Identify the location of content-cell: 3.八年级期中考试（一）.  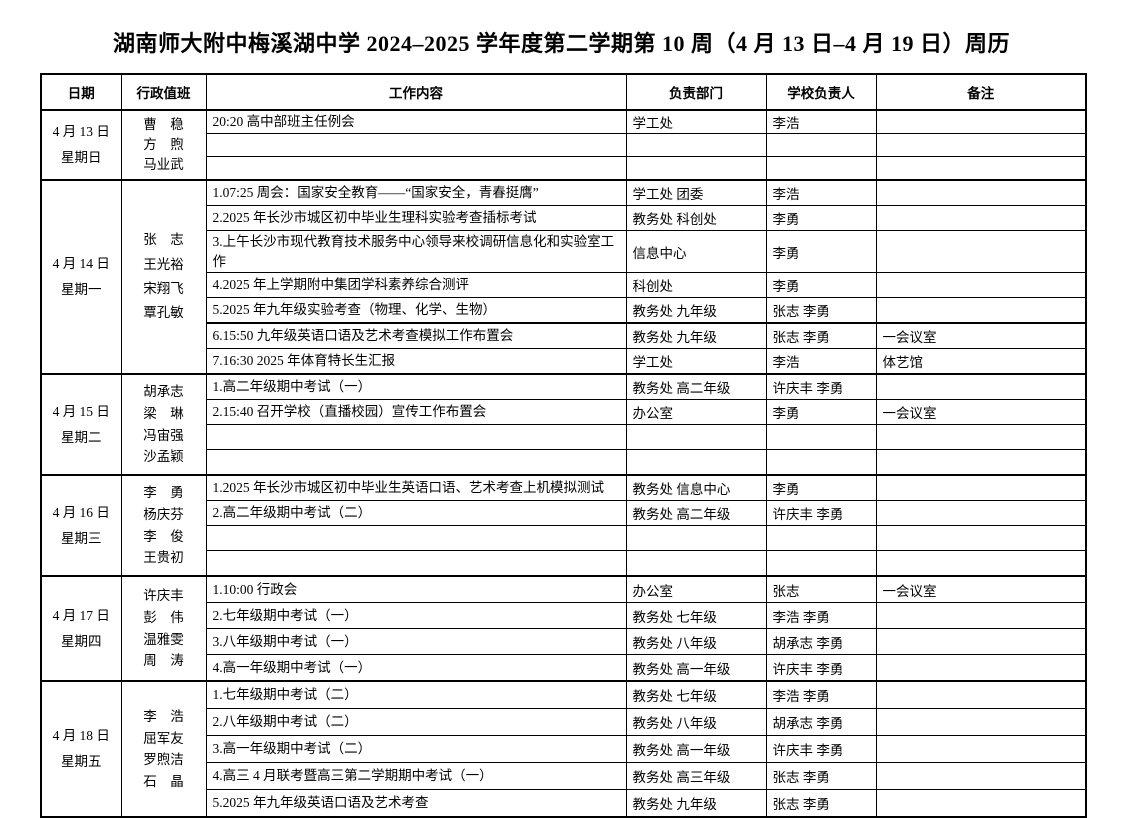
(416, 642).